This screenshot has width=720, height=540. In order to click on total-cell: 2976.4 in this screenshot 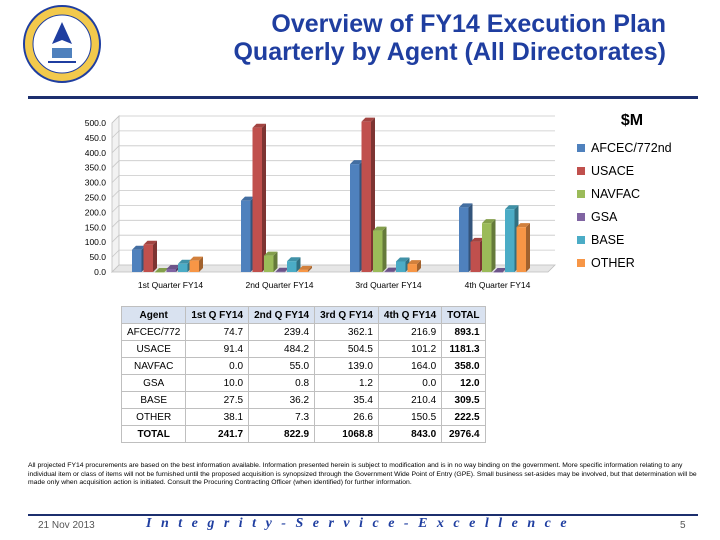, I will do `click(463, 434)`.